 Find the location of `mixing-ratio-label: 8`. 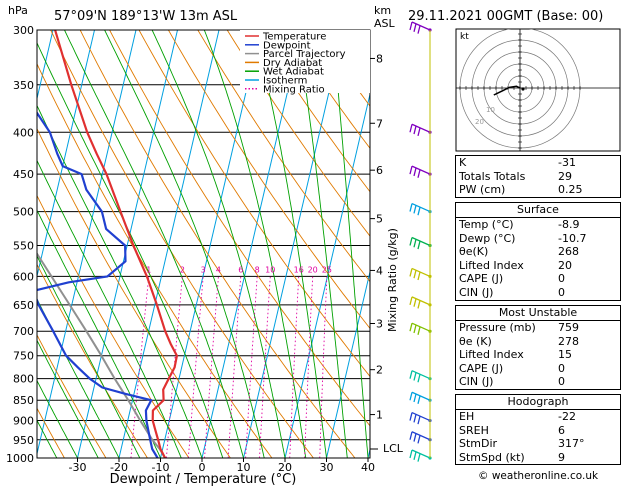

mixing-ratio-label: 8 is located at coordinates (257, 269).